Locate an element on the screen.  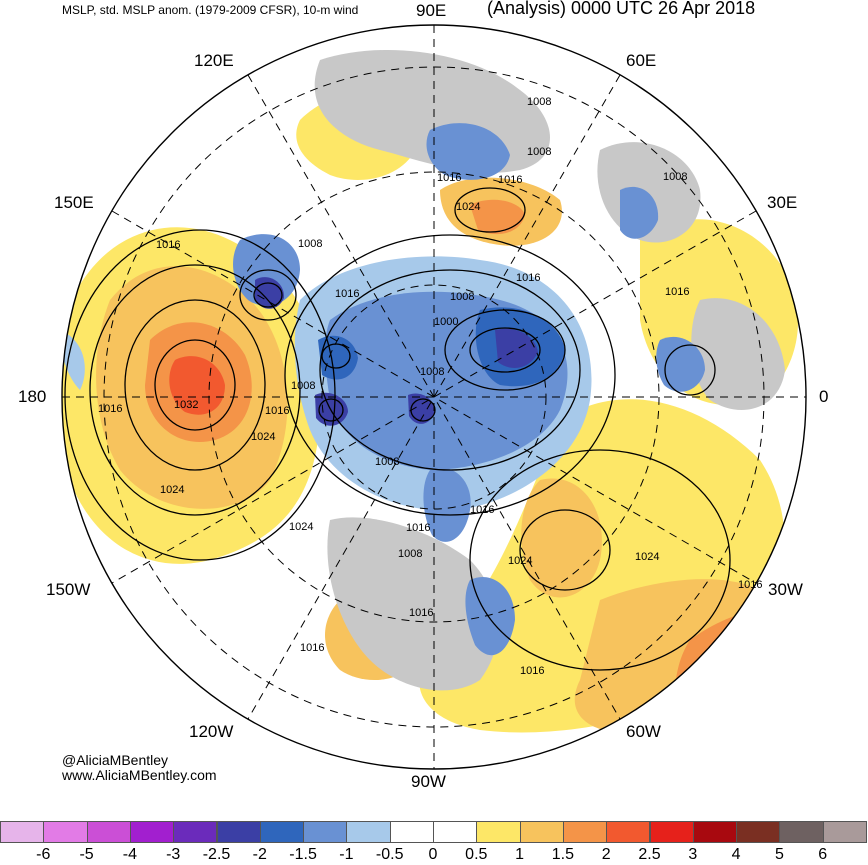
colorbar-tick-label: 1.5 is located at coordinates (563, 854).